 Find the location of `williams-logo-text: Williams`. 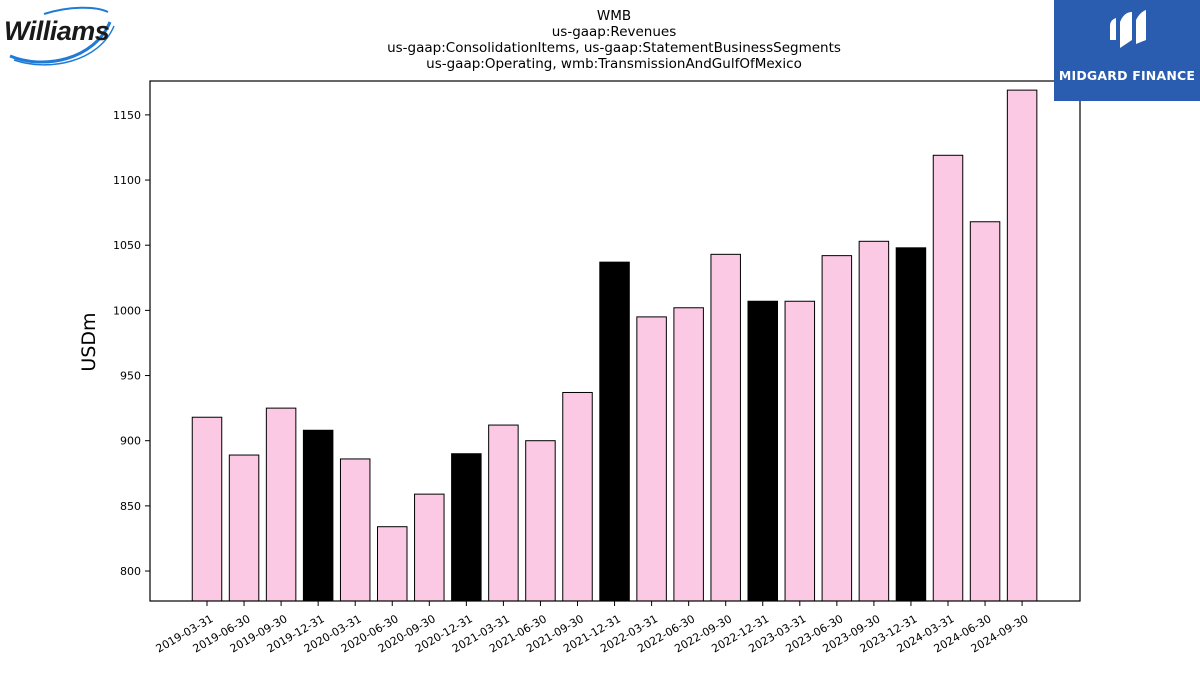

williams-logo-text: Williams is located at coordinates (57, 31).